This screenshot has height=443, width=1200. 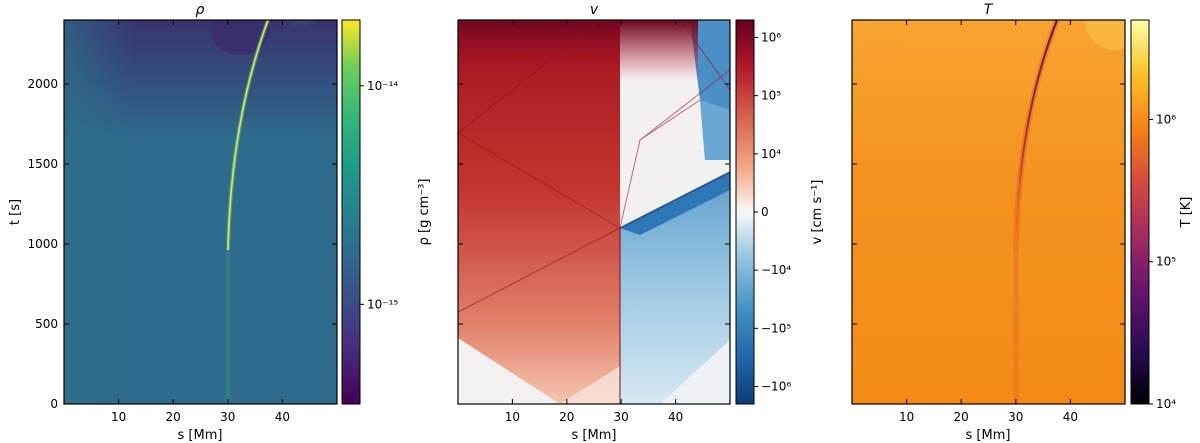 What do you see at coordinates (15, 212) in the screenshot?
I see `rho-ylabel: t [s]` at bounding box center [15, 212].